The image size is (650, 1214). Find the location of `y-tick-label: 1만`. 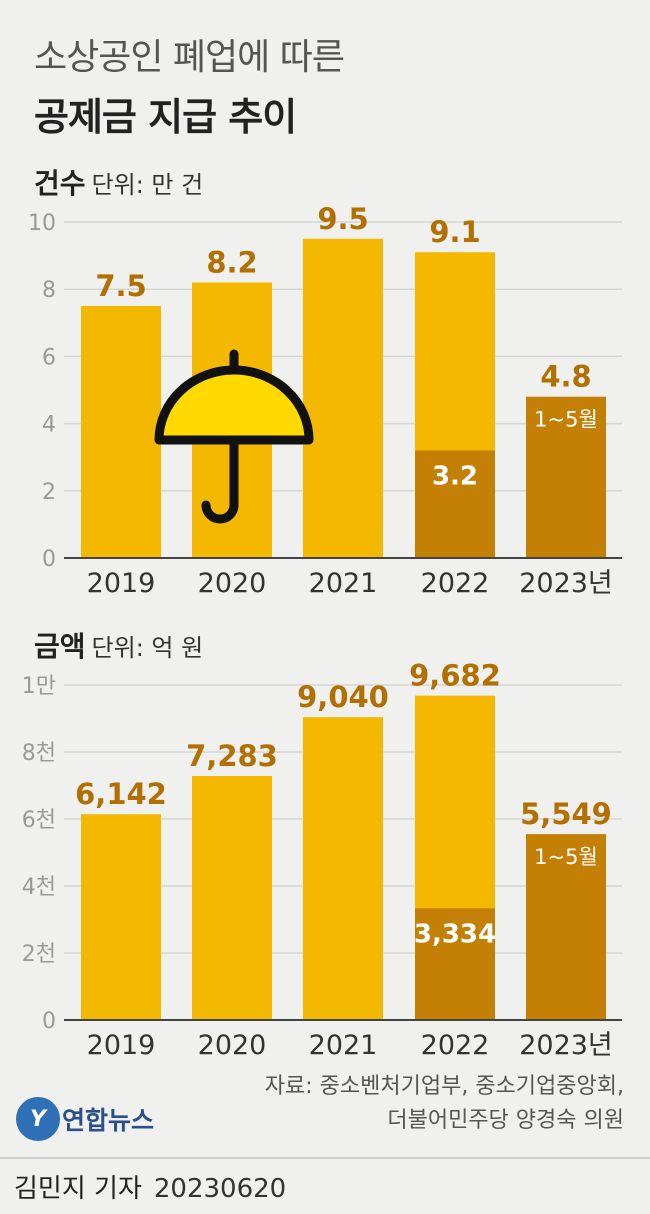

y-tick-label: 1만 is located at coordinates (39, 686).